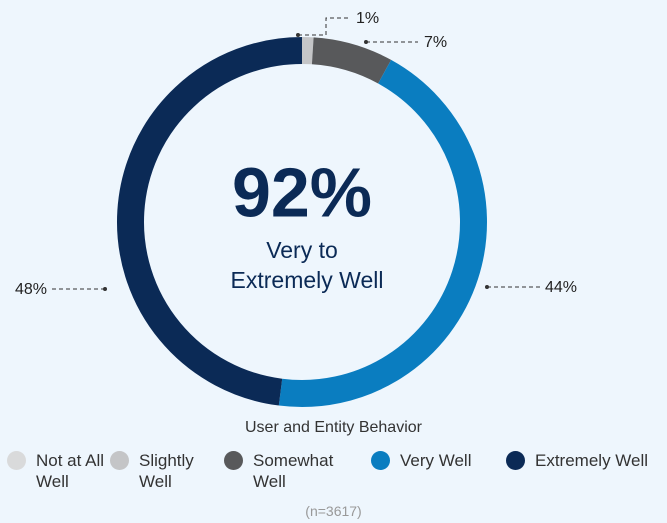 Image resolution: width=667 pixels, height=523 pixels. What do you see at coordinates (324, 26) in the screenshot?
I see `leader-line` at bounding box center [324, 26].